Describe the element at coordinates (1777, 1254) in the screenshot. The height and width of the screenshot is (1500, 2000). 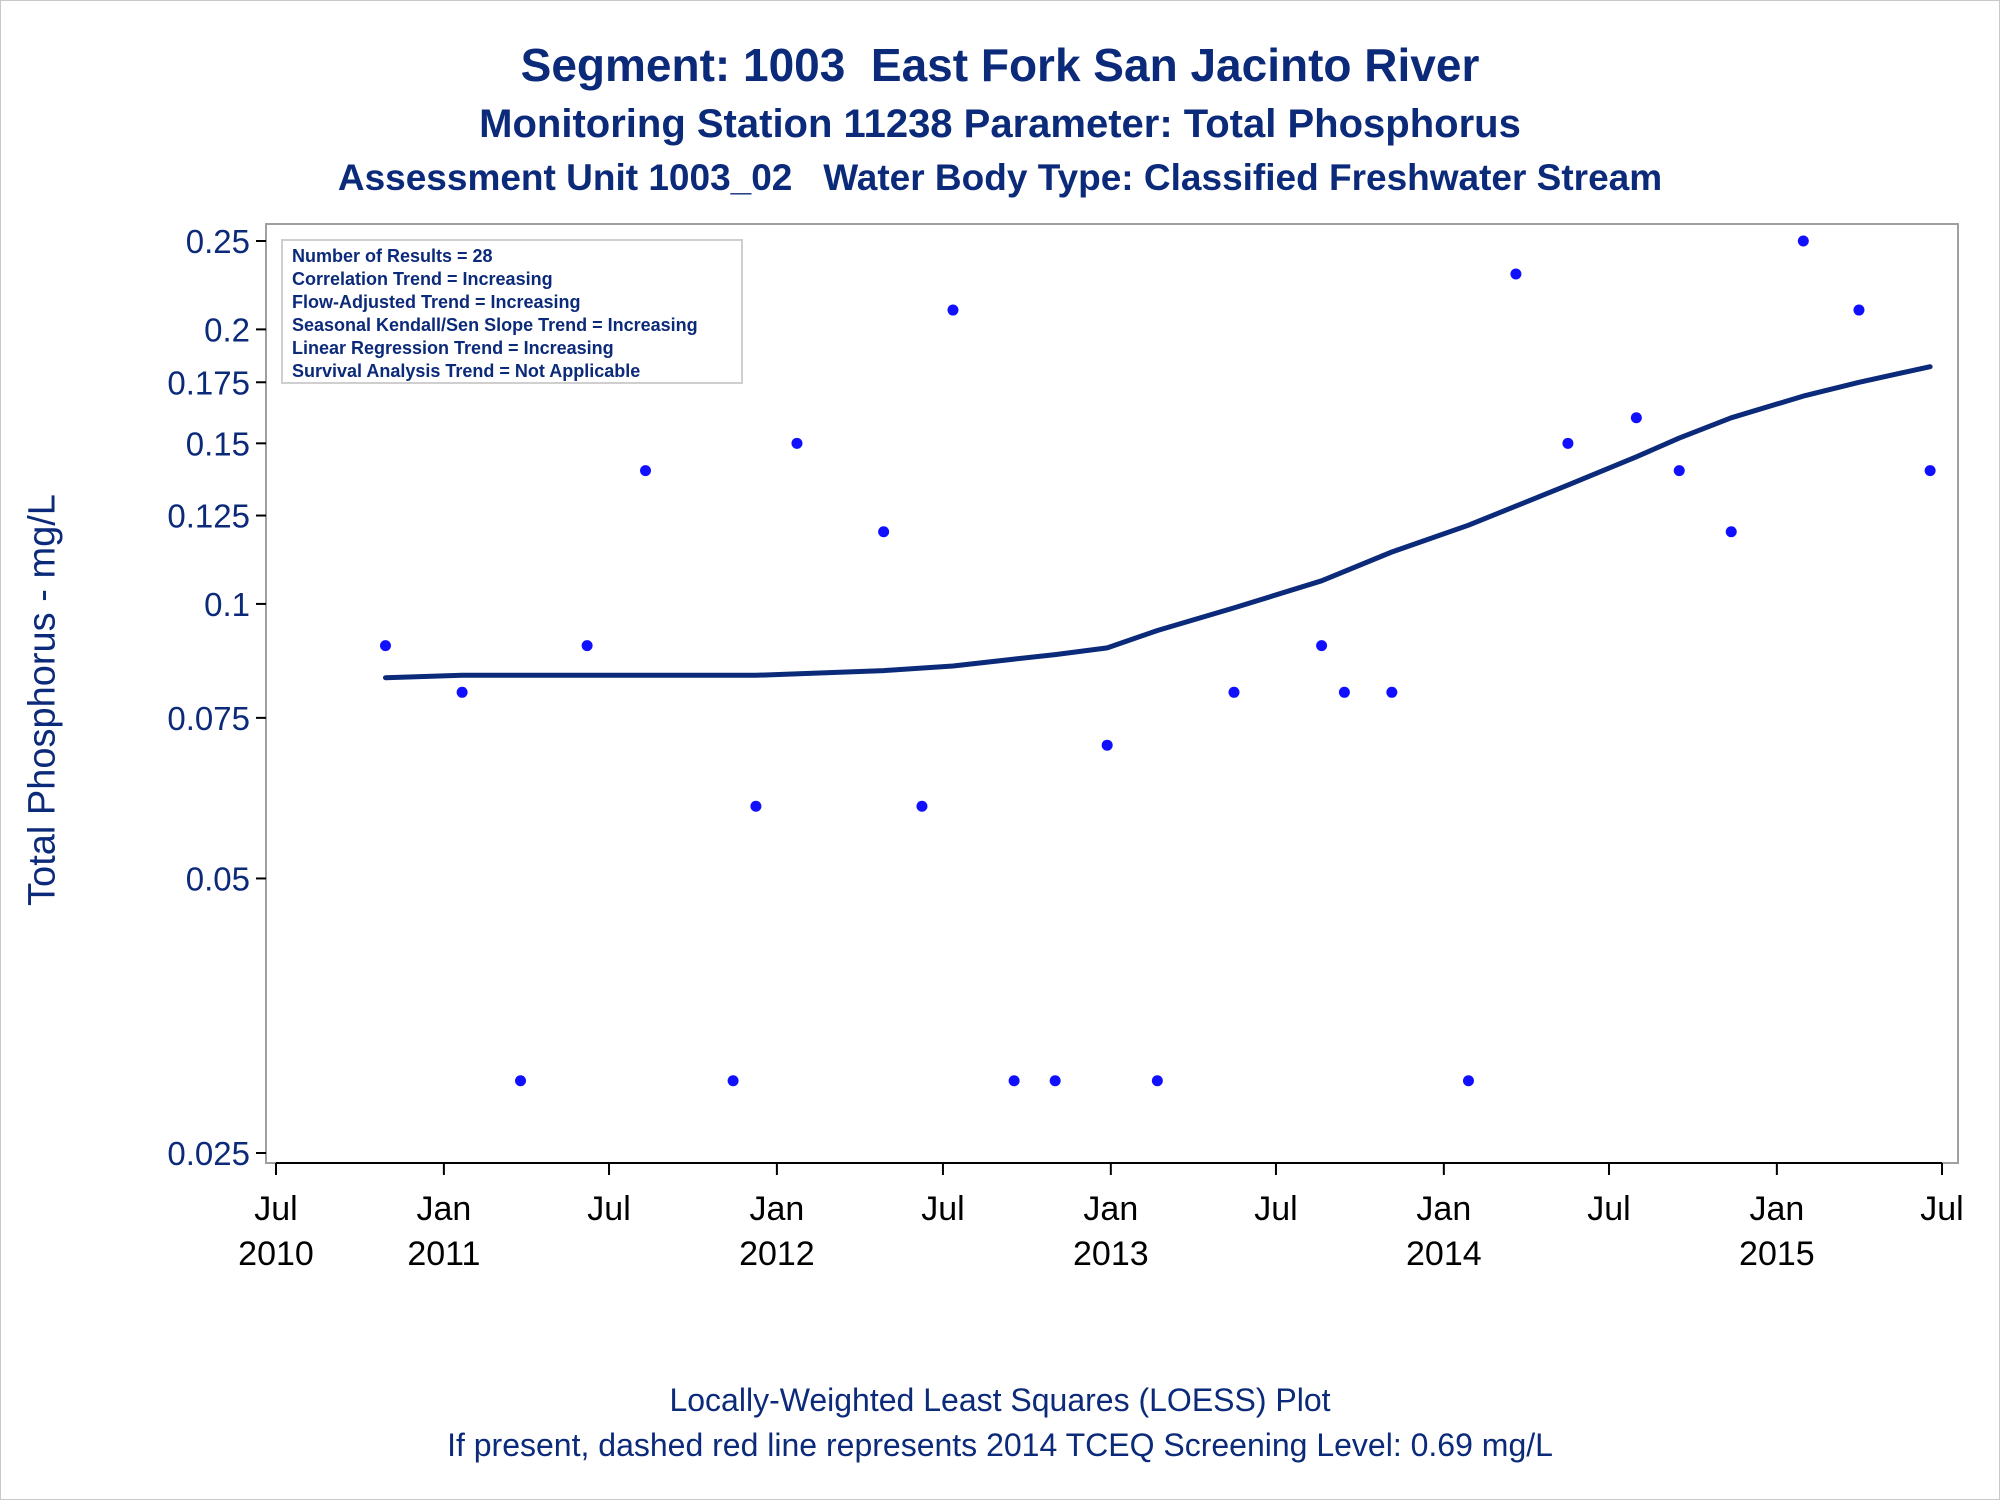
I see `x-tick-label-year: 2015` at that location.